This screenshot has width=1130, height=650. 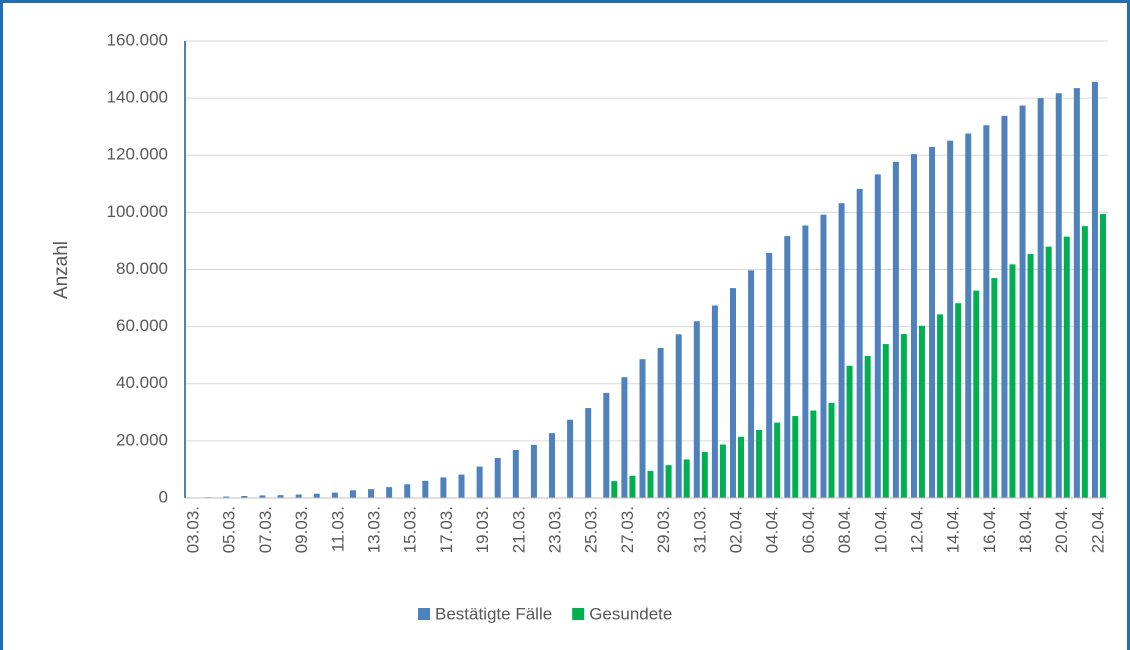 I want to click on x-tick-label: 17.03., so click(x=446, y=529).